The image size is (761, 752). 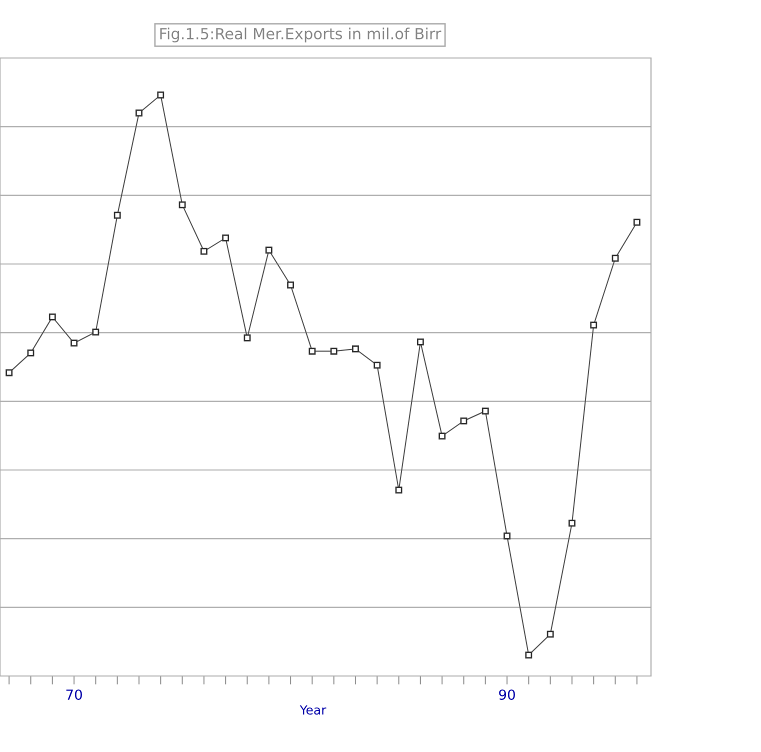 What do you see at coordinates (301, 35) in the screenshot?
I see `chart-title: Fig.1.5:Real Mer.Exports in mil.of Birr` at bounding box center [301, 35].